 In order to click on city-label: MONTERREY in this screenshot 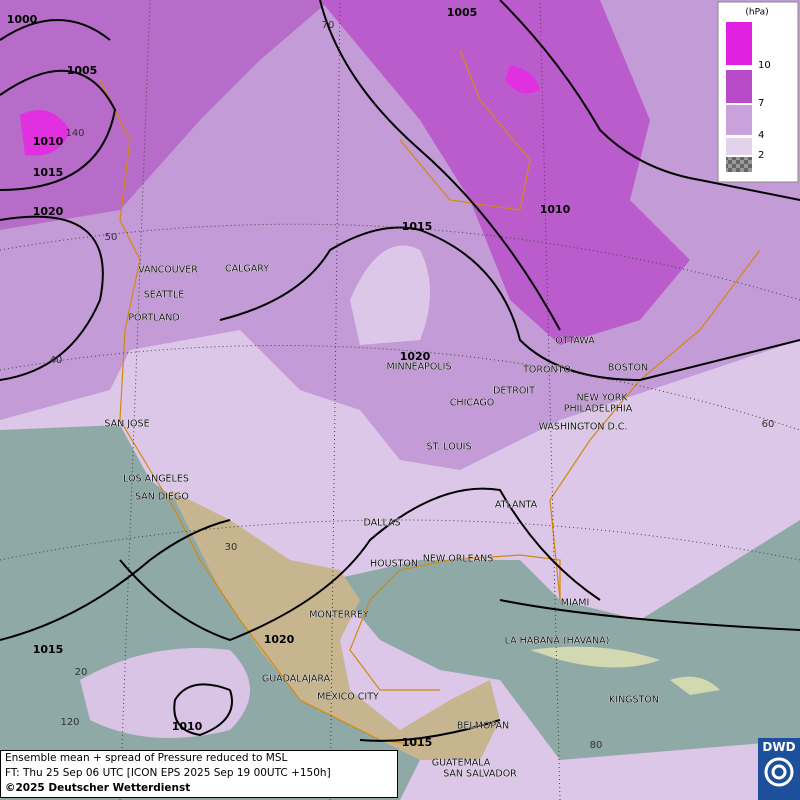, I will do `click(339, 615)`.